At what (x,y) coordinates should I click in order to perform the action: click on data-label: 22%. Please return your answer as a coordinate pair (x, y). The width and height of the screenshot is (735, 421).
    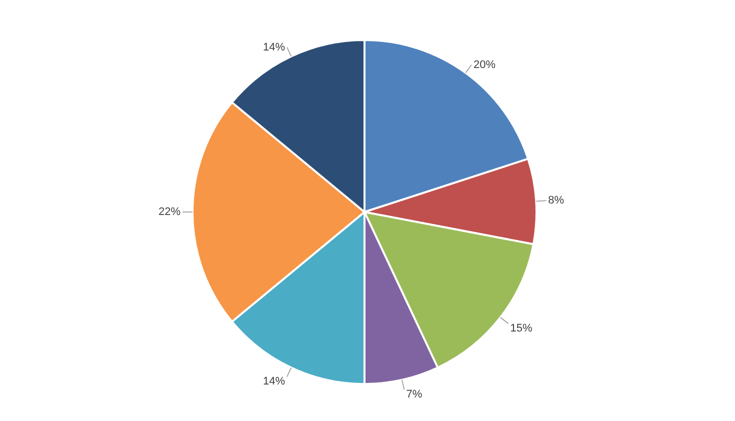
    Looking at the image, I should click on (169, 212).